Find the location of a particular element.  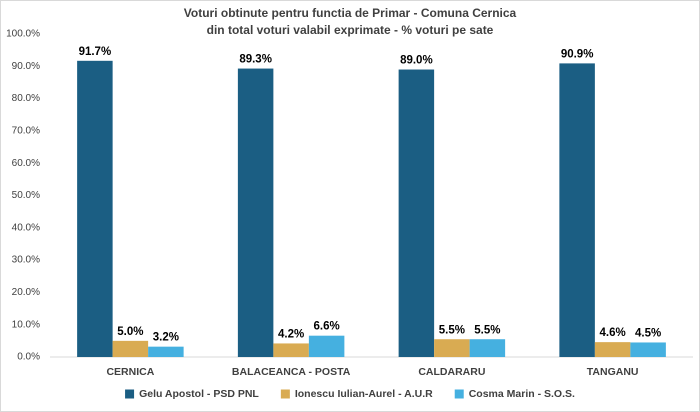

legend-label: Cosma Marin - S.O.S. is located at coordinates (522, 394).